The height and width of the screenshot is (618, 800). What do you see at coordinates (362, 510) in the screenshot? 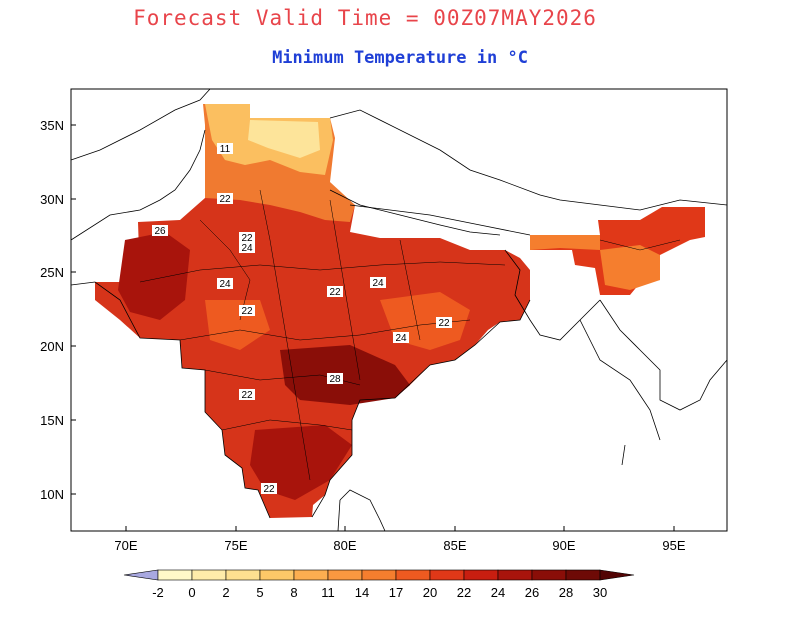
I see `sri-lanka` at bounding box center [362, 510].